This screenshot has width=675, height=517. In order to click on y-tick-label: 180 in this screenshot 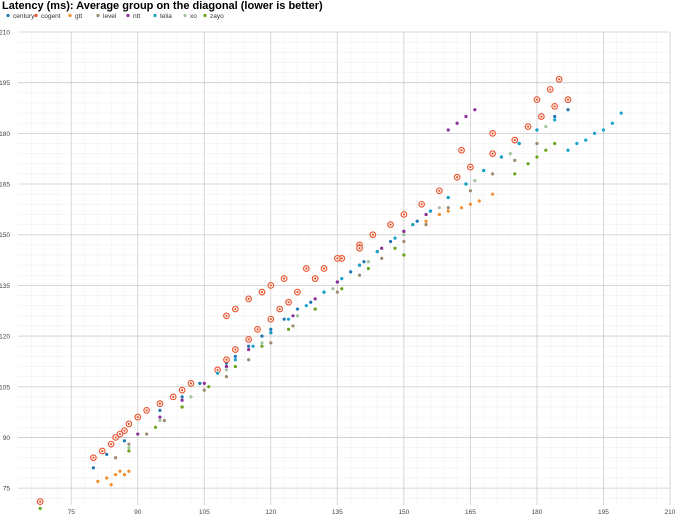, I will do `click(5, 134)`.